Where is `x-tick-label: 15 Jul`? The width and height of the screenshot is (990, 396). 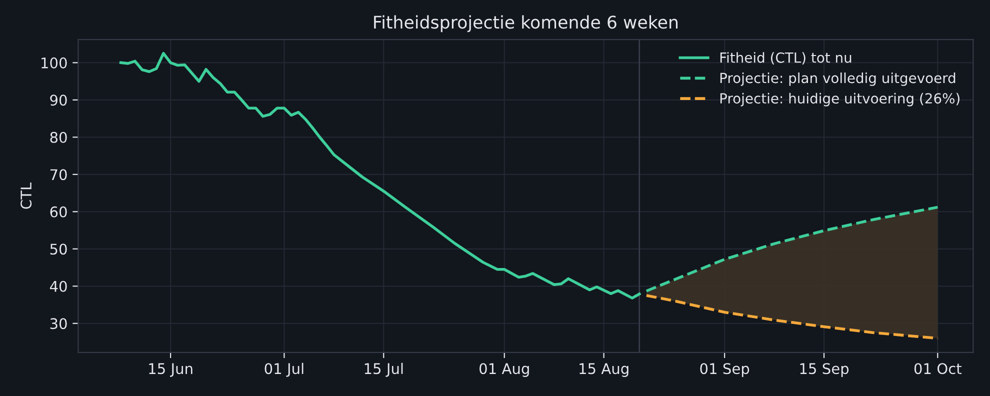
x-tick-label: 15 Jul is located at coordinates (383, 369).